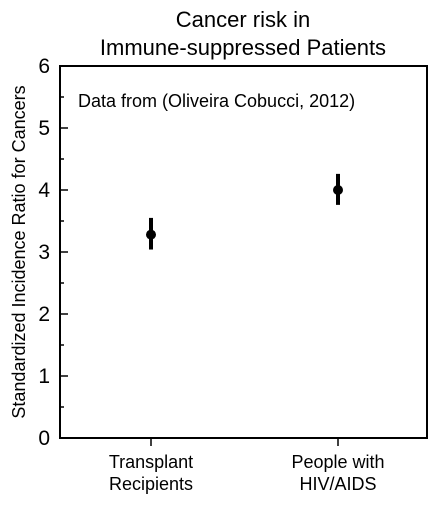  I want to click on x-tick-label: HIV/AIDS, so click(337, 484).